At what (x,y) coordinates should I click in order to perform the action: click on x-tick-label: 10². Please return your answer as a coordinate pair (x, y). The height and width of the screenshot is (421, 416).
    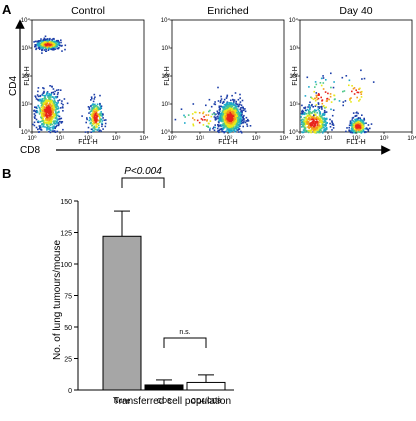
    Looking at the image, I should click on (88, 139).